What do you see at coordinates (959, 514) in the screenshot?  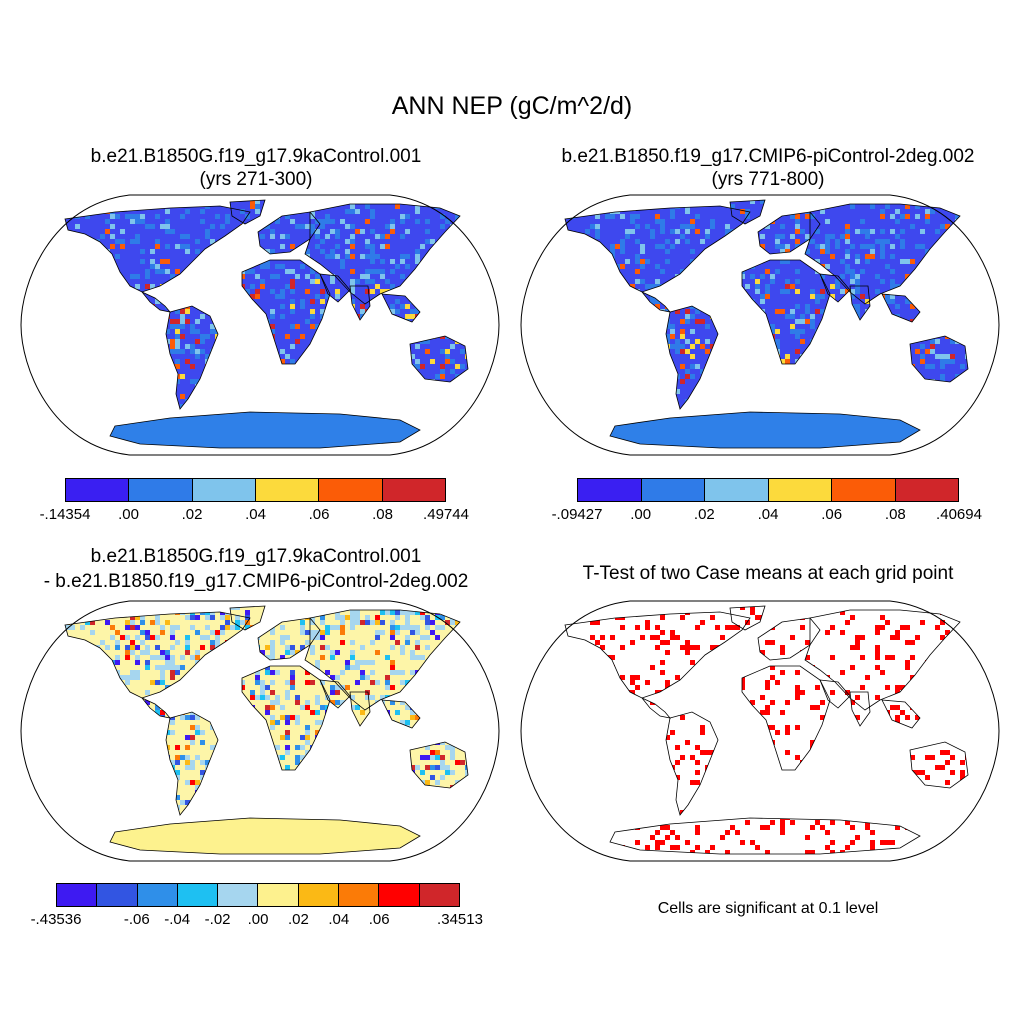 I see `colorbar-tick-label: .40694` at bounding box center [959, 514].